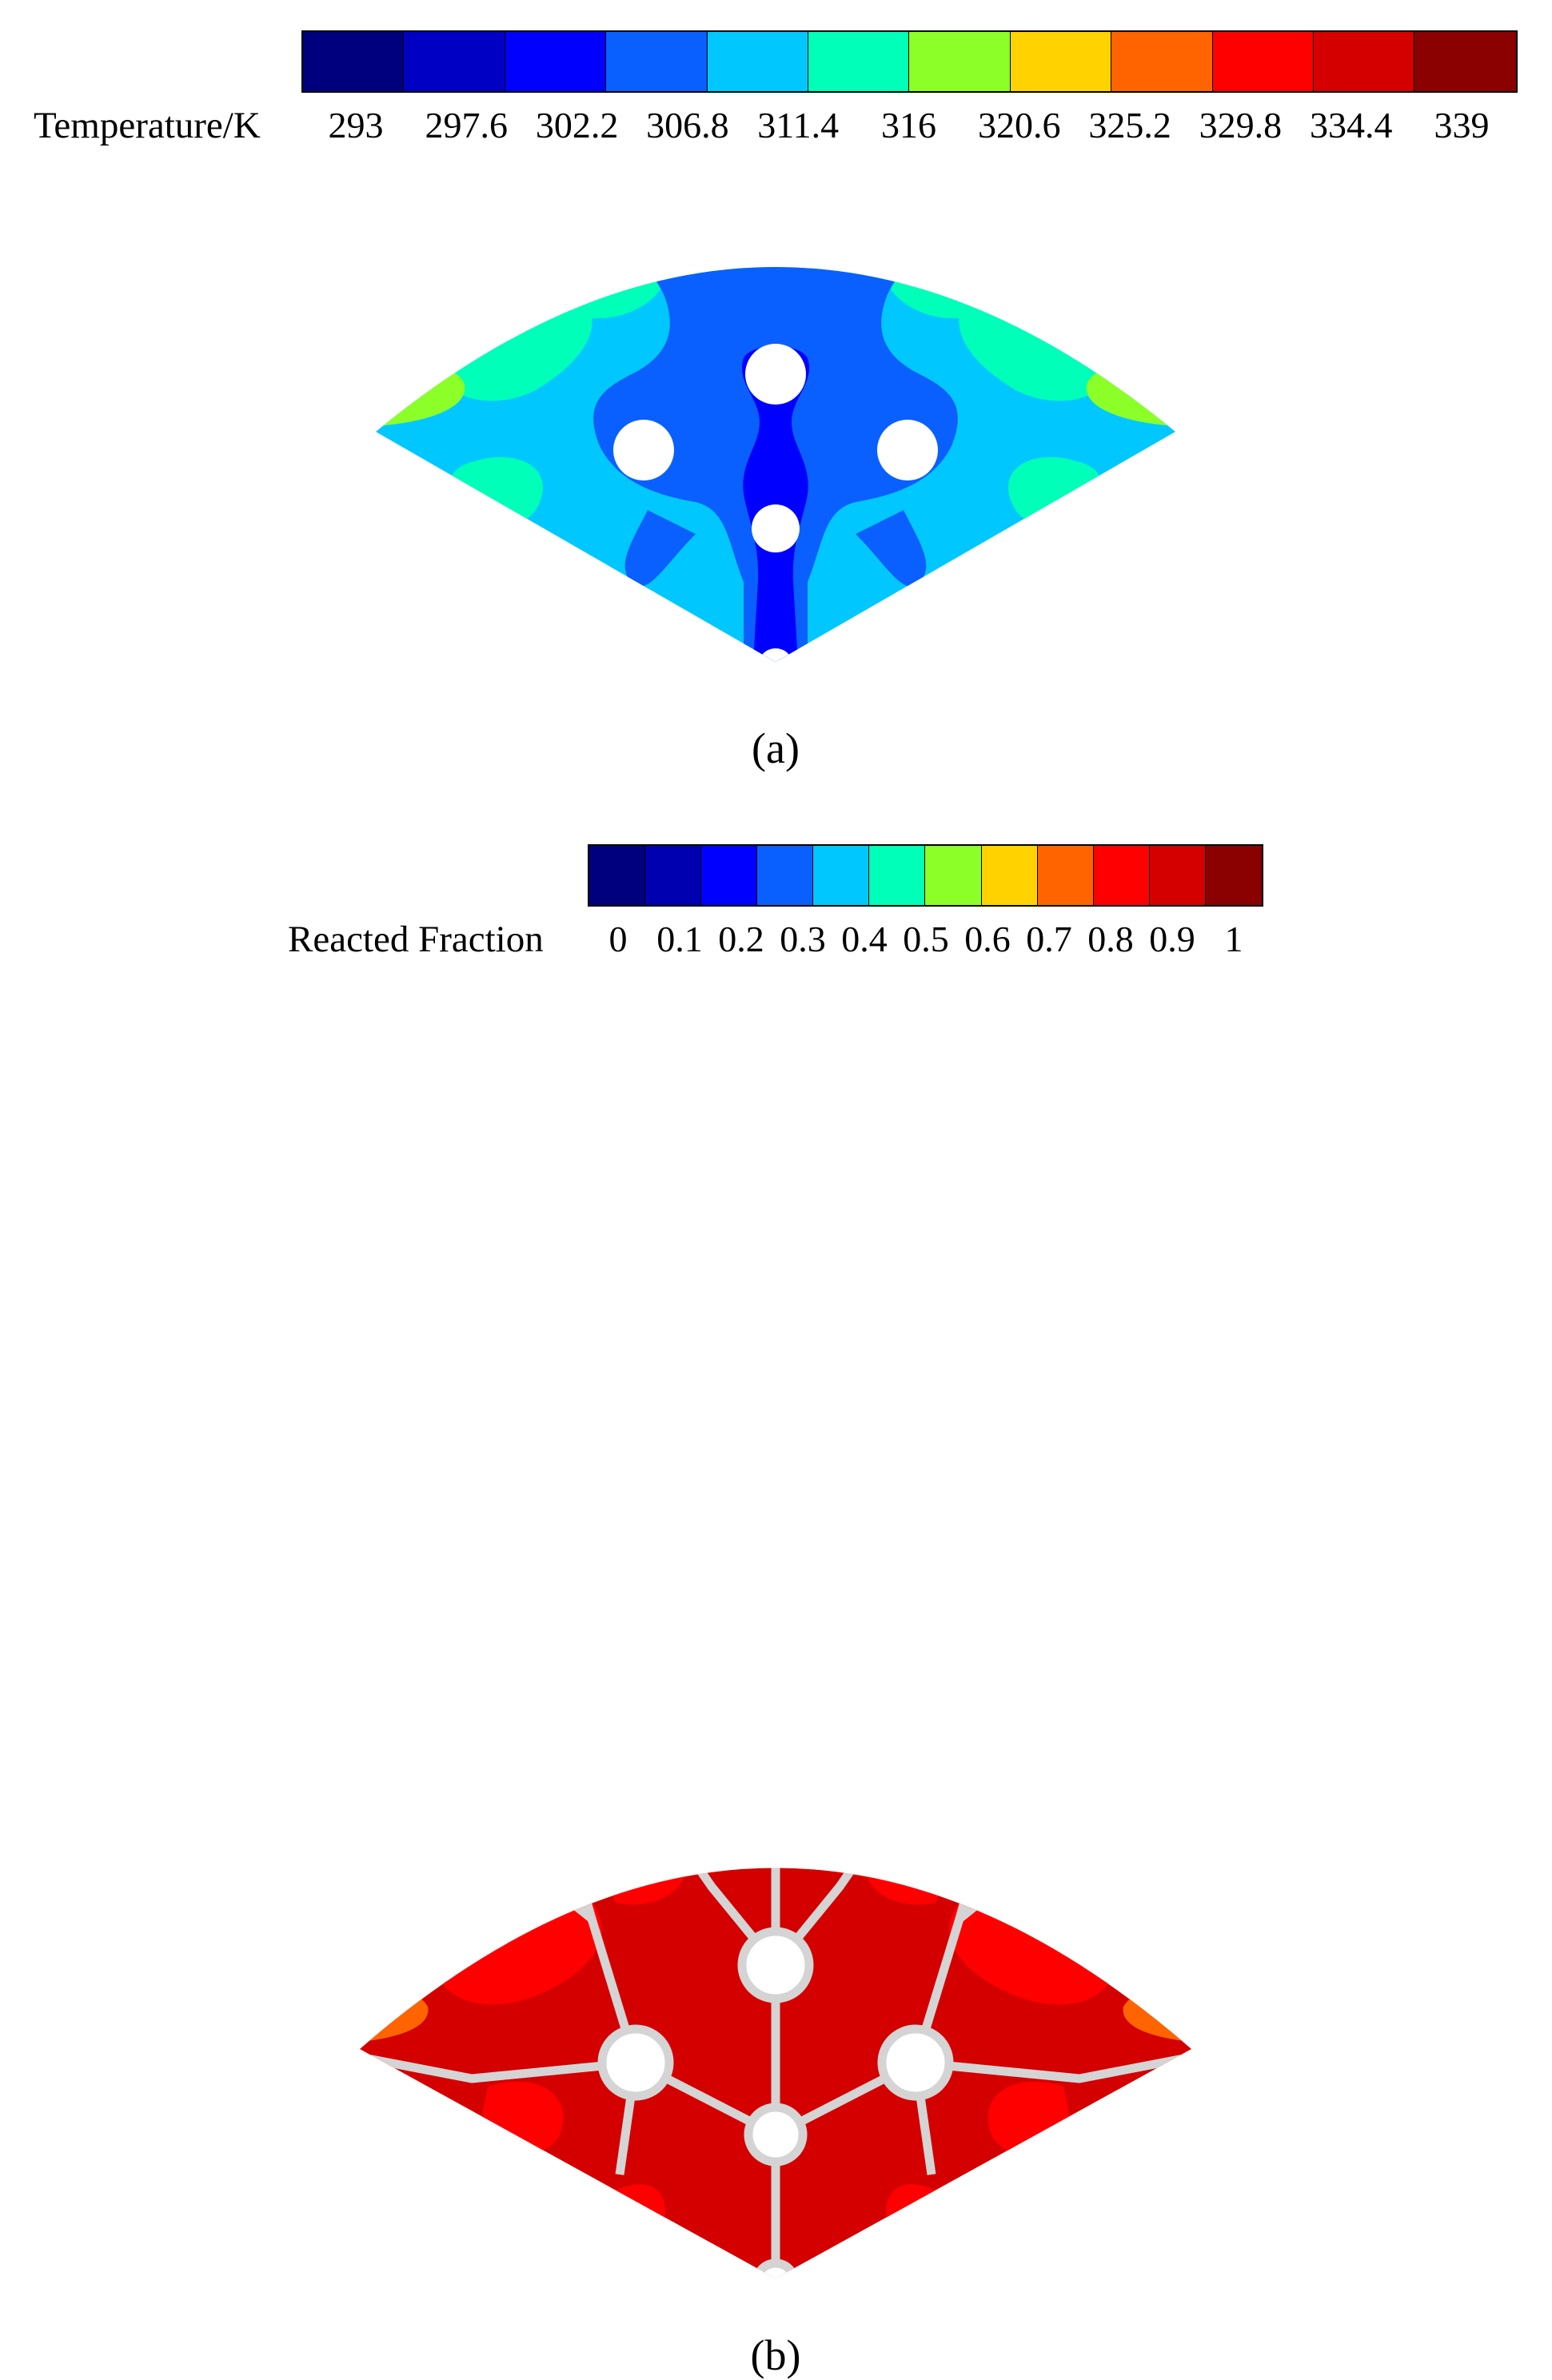 The width and height of the screenshot is (1552, 2380). I want to click on reacted-fraction-tick-label: 0.6, so click(987, 939).